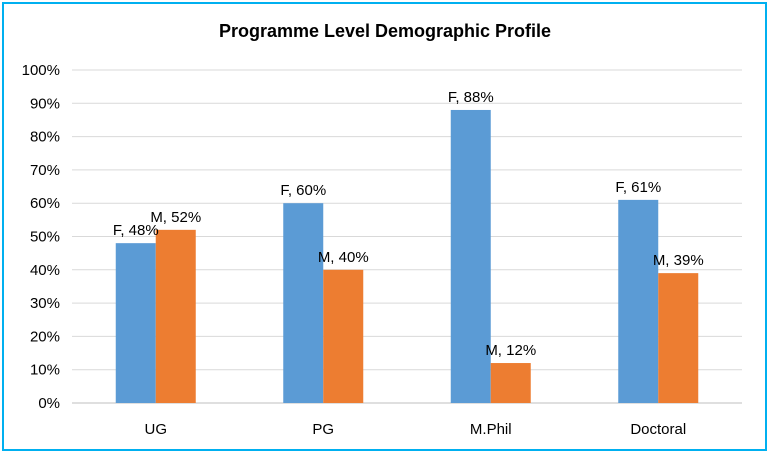 This screenshot has height=453, width=769. Describe the element at coordinates (491, 429) in the screenshot. I see `x-tick-label: M.Phil` at that location.